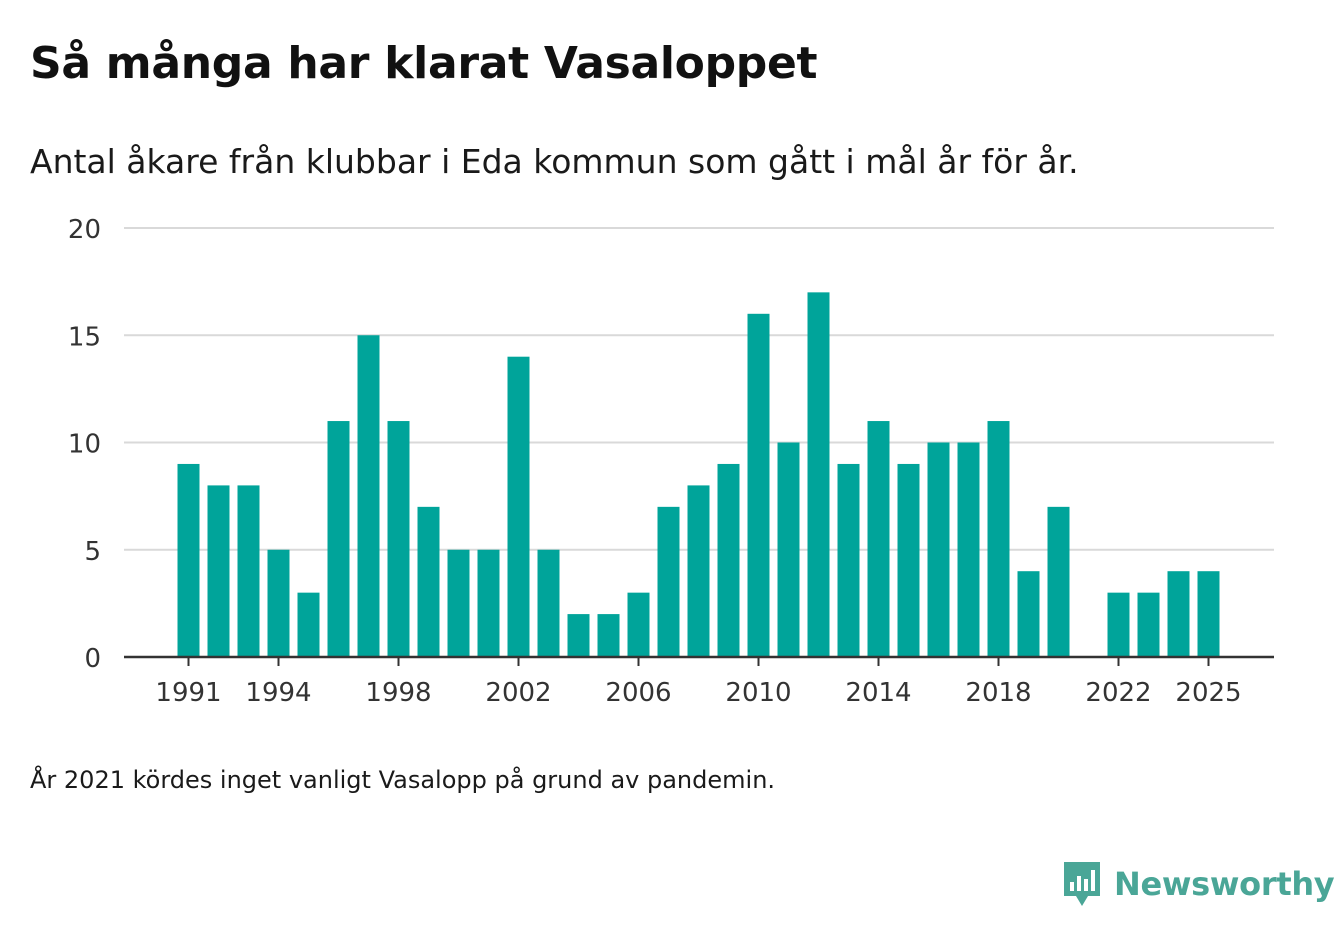  What do you see at coordinates (518, 693) in the screenshot?
I see `x-tick-label: 2002` at bounding box center [518, 693].